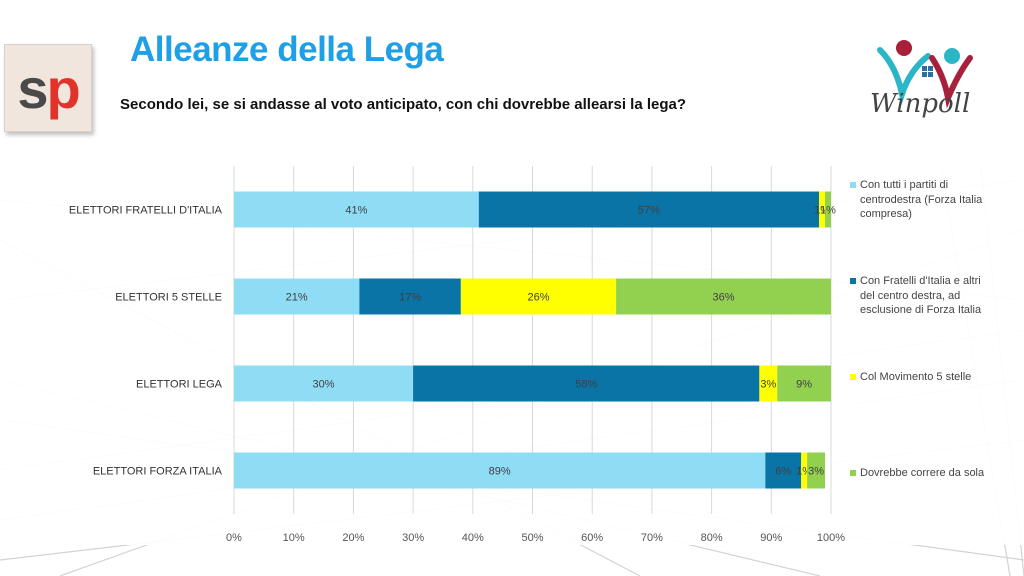  I want to click on category-label: ELETTORI LEGA, so click(179, 385).